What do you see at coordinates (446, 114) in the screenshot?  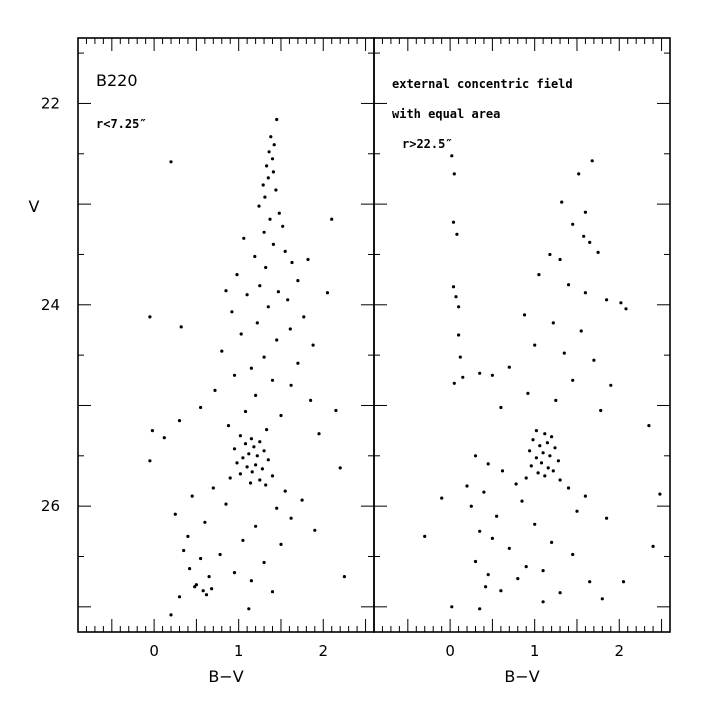 I see `field-annotation-line2: with equal area` at bounding box center [446, 114].